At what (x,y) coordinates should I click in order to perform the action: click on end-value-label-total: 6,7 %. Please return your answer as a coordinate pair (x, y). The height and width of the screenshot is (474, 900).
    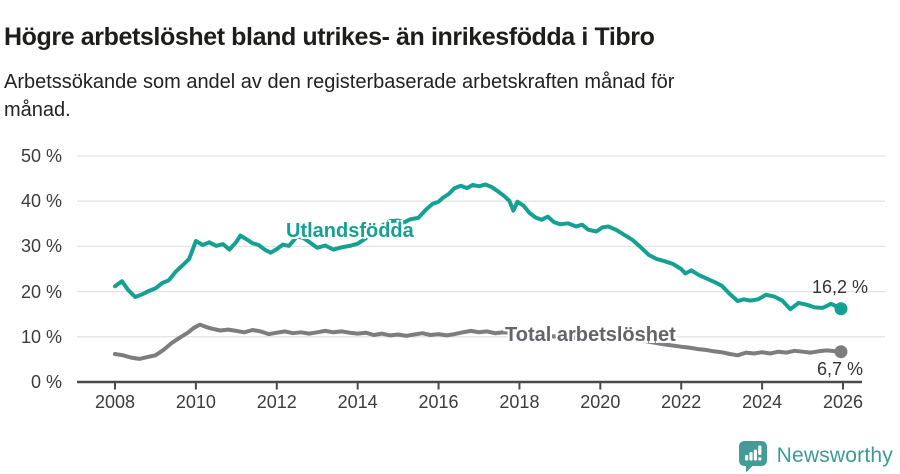
    Looking at the image, I should click on (839, 369).